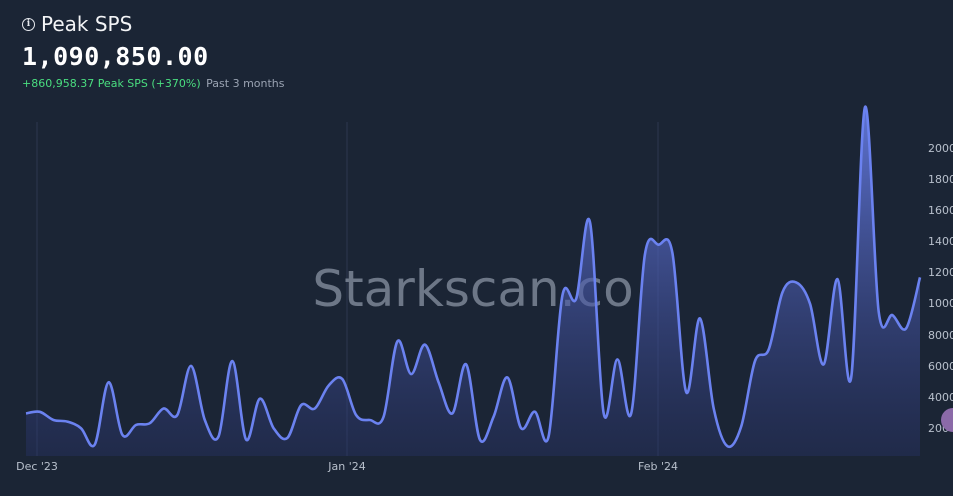  What do you see at coordinates (940, 397) in the screenshot?
I see `y-tick-label: 4000` at bounding box center [940, 397].